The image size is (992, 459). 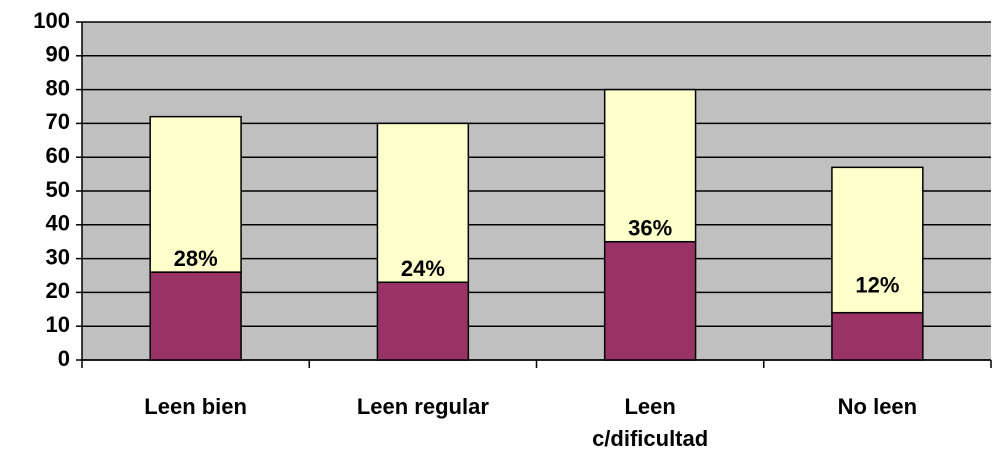 I want to click on y-tick-label: 90, so click(x=58, y=54).